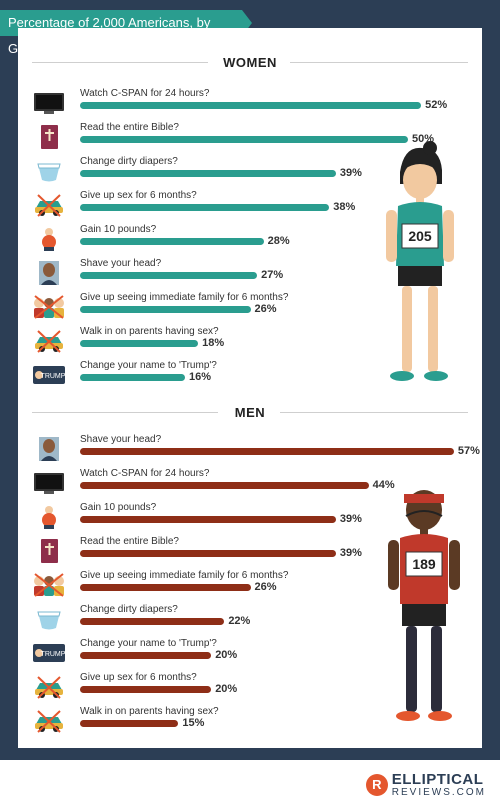 The width and height of the screenshot is (500, 811). I want to click on men-row-label: Shave your head?, so click(121, 439).